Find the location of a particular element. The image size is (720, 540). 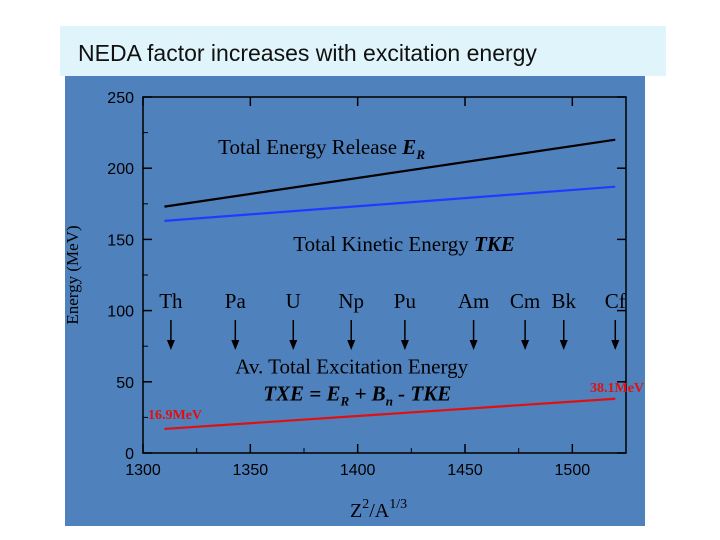

element-label-Am: Am is located at coordinates (474, 301).